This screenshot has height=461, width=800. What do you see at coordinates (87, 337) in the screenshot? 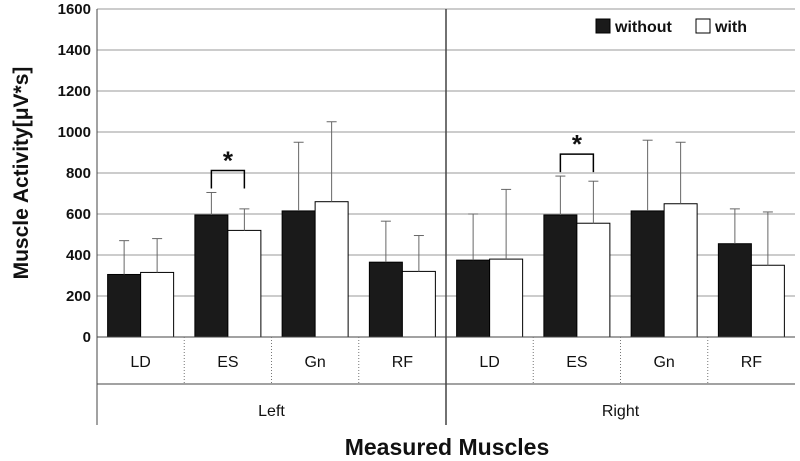
I see `y-tick-label: 0` at bounding box center [87, 337].